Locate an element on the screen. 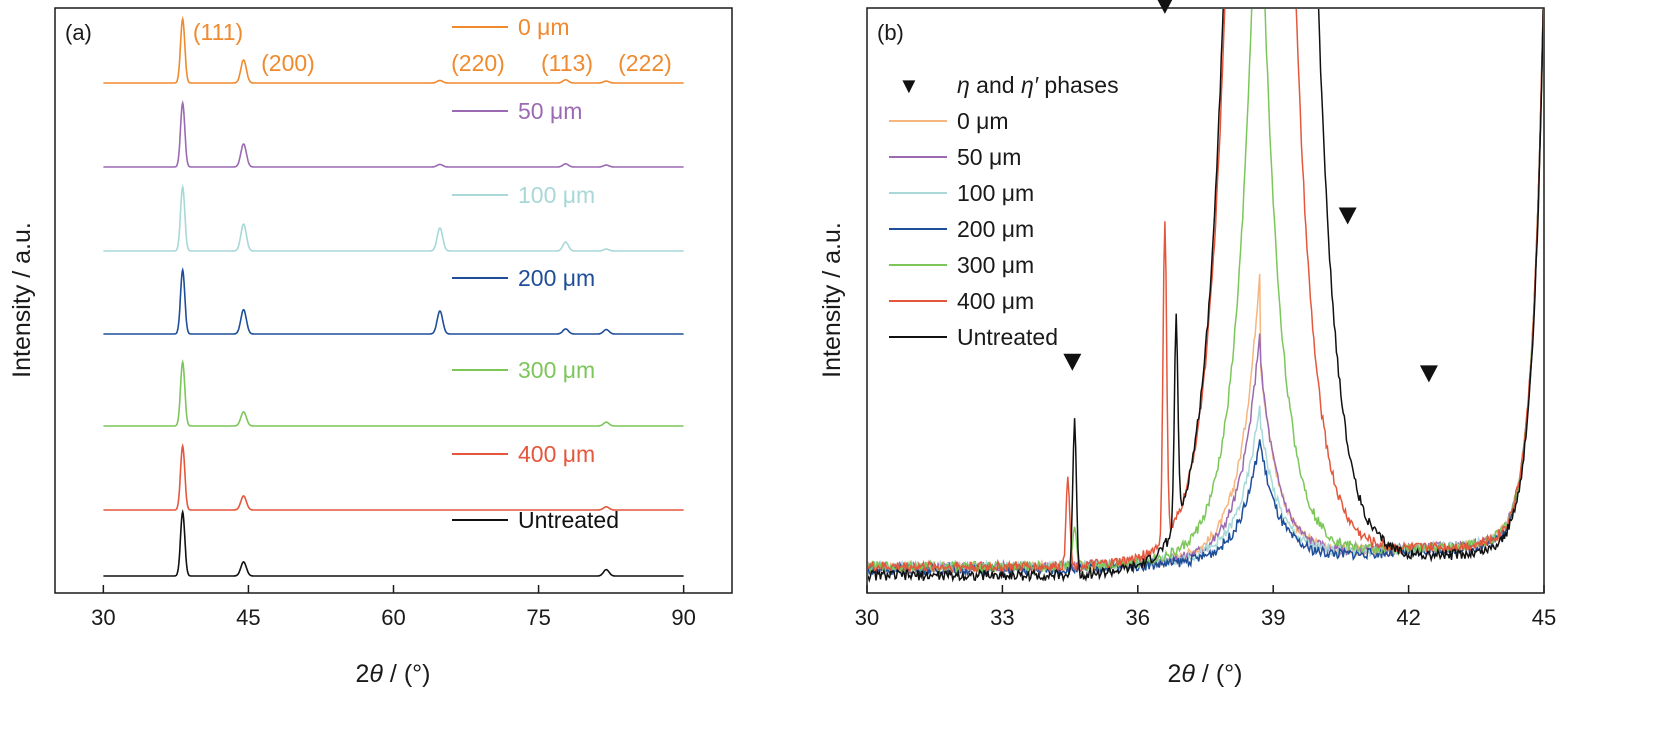 The height and width of the screenshot is (740, 1654). panel-a-xlabel: 2θ / (°) is located at coordinates (393, 674).